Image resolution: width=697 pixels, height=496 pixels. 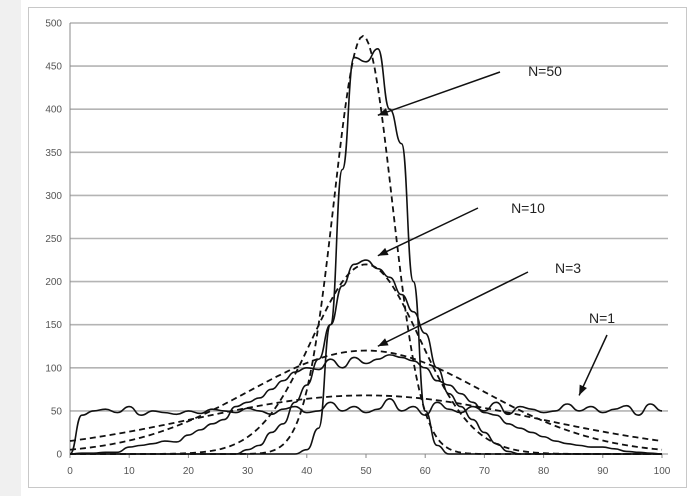 What do you see at coordinates (307, 471) in the screenshot?
I see `x-tick-label: 40` at bounding box center [307, 471].